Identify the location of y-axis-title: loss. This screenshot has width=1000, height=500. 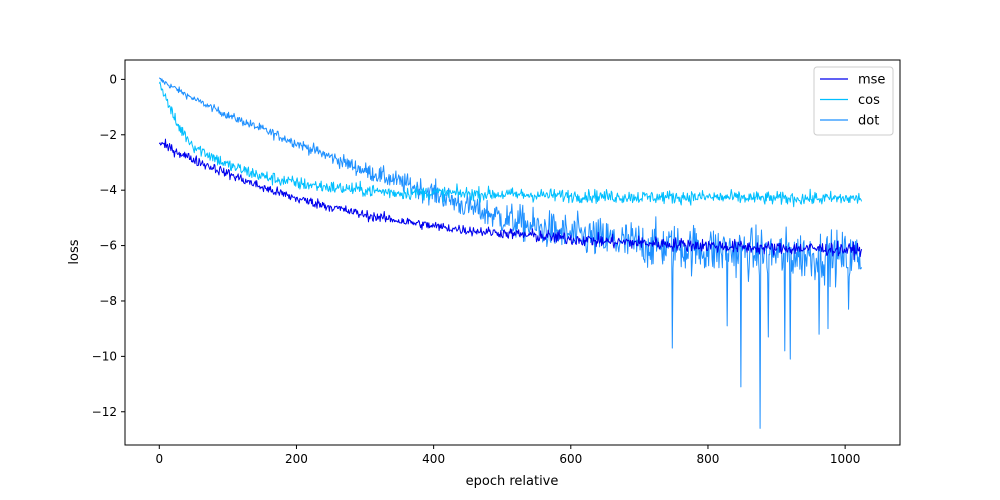
(74, 251).